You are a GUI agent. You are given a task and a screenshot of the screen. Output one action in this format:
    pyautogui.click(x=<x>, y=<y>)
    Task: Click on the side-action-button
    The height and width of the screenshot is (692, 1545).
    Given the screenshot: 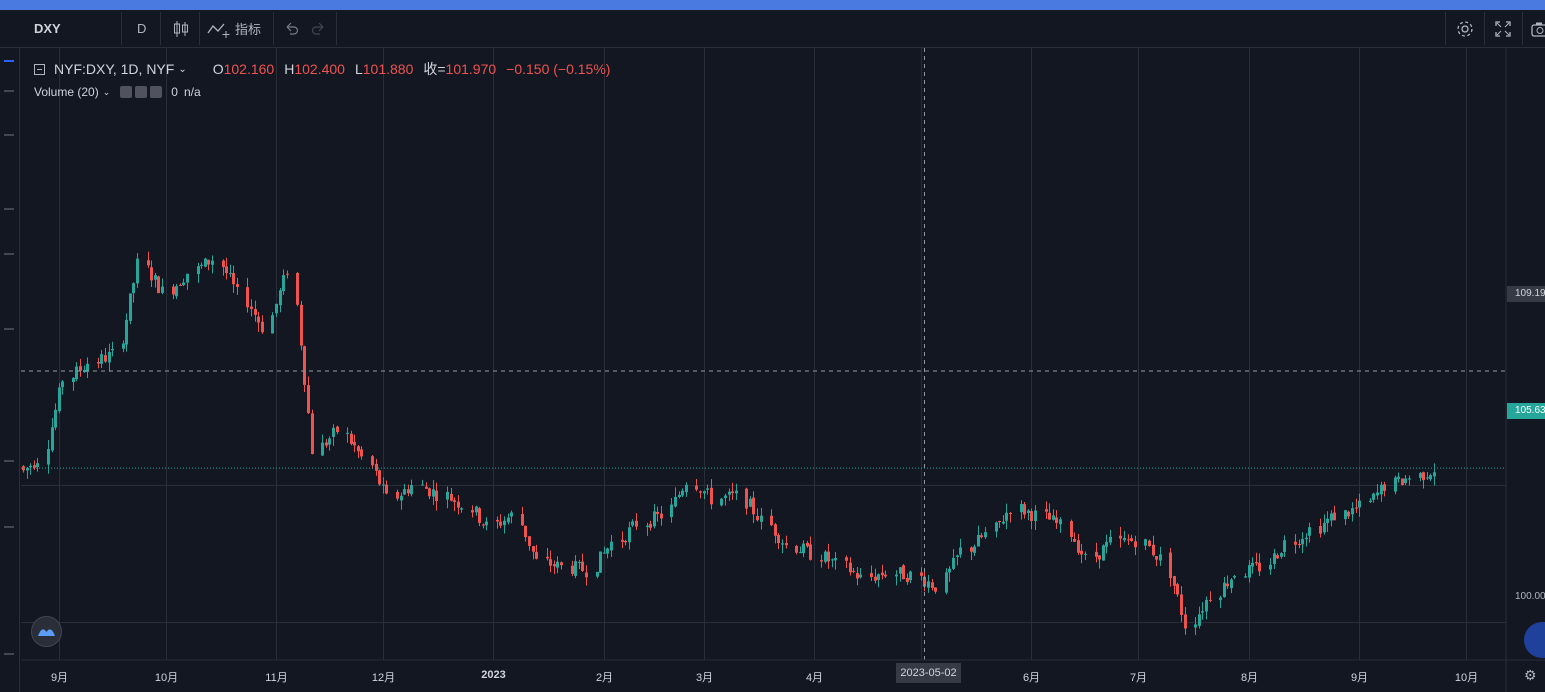 What is the action you would take?
    pyautogui.click(x=1534, y=640)
    